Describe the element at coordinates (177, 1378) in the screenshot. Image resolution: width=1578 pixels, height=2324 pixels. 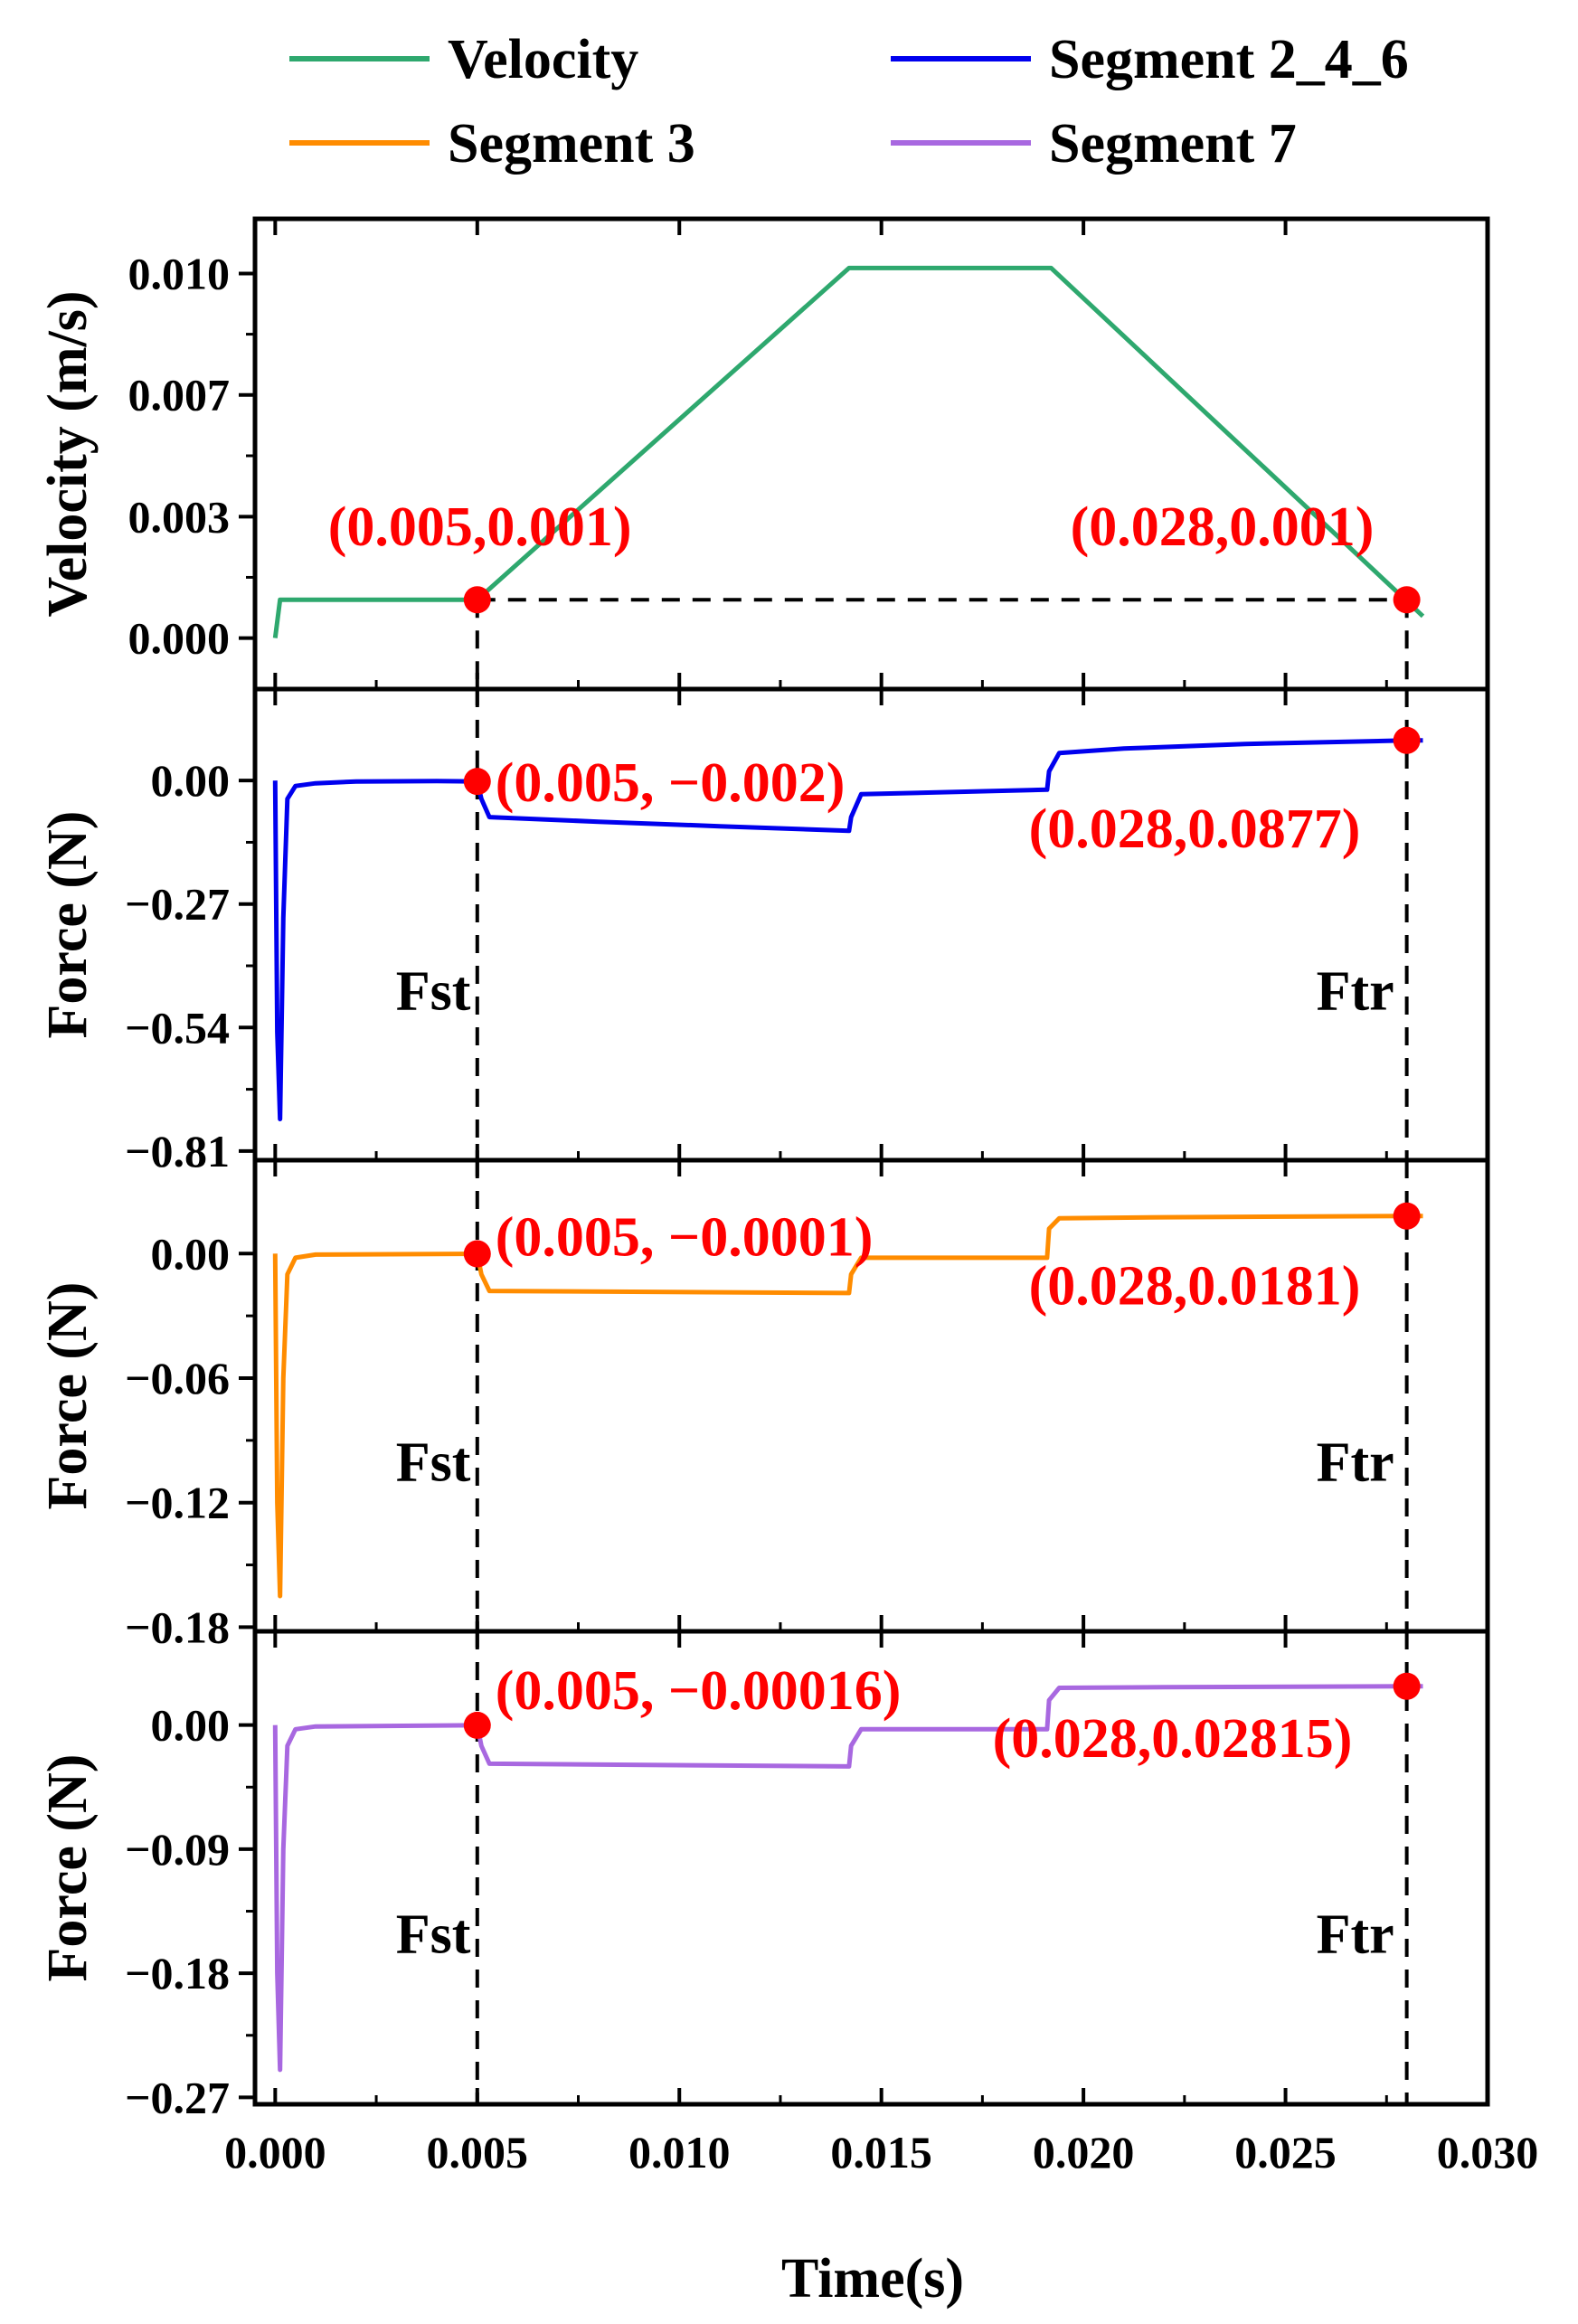
I see `y-tick-label: −0.06` at that location.